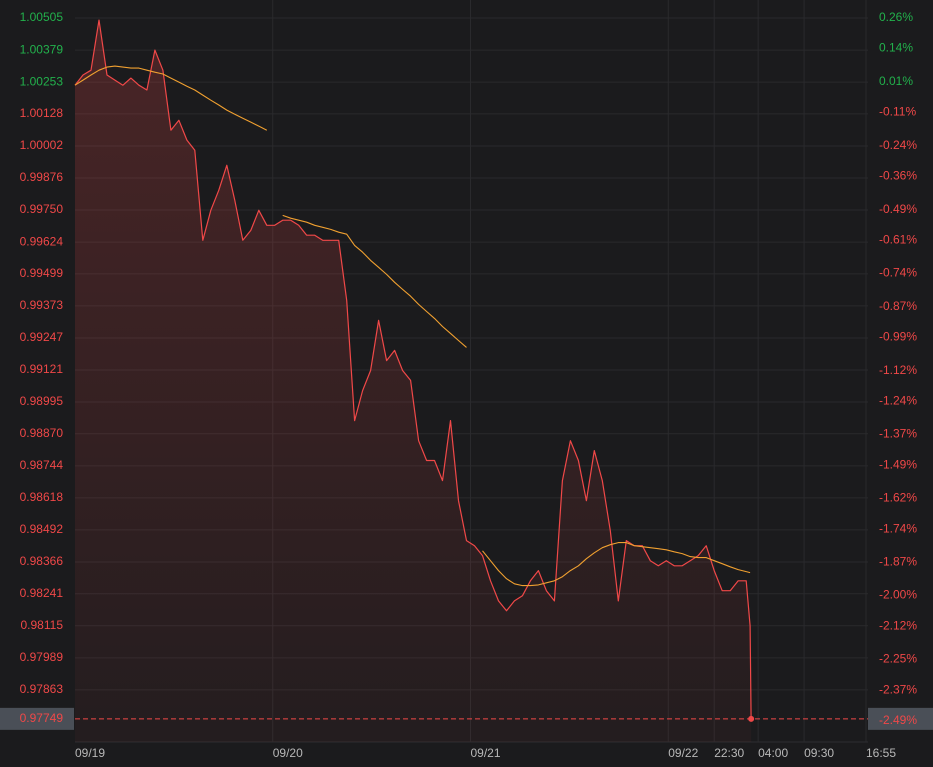 This screenshot has height=767, width=933. I want to click on y-tick-label: 1.00505, so click(42, 17).